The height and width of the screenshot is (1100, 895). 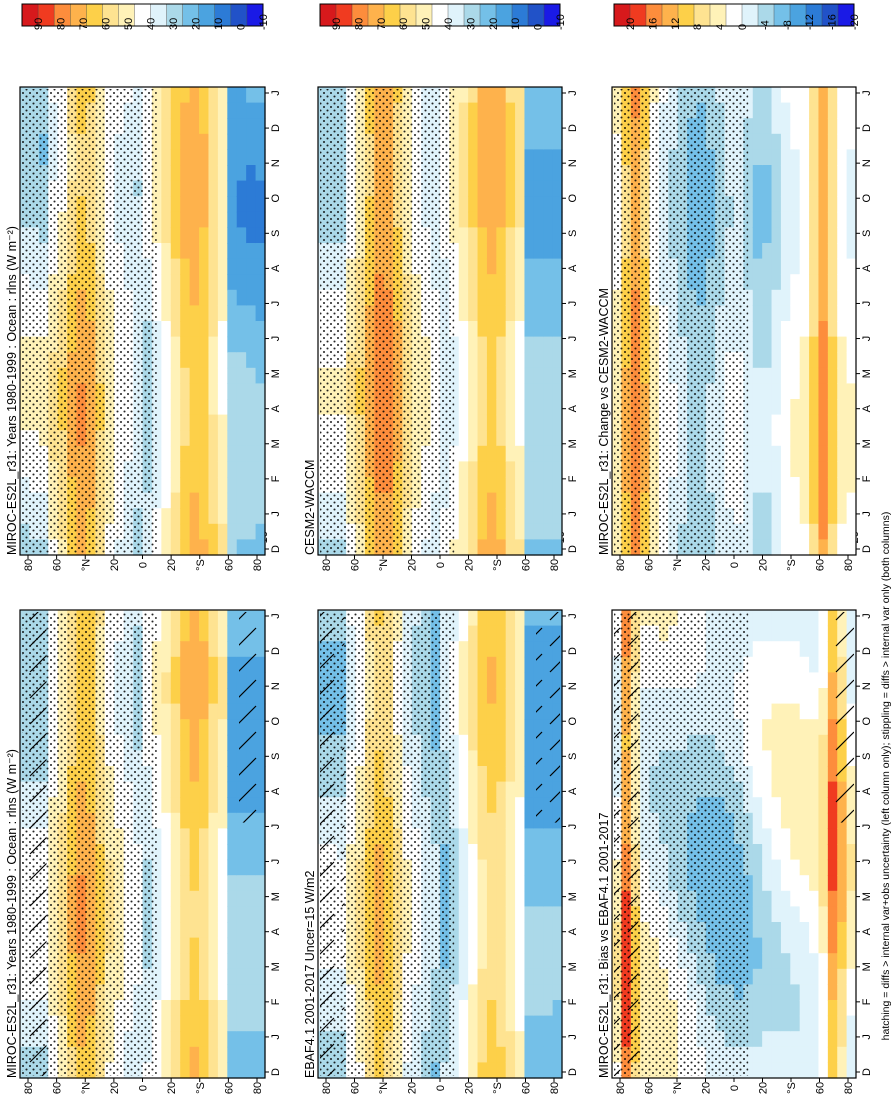 I want to click on month-tick-label: N, so click(x=276, y=163).